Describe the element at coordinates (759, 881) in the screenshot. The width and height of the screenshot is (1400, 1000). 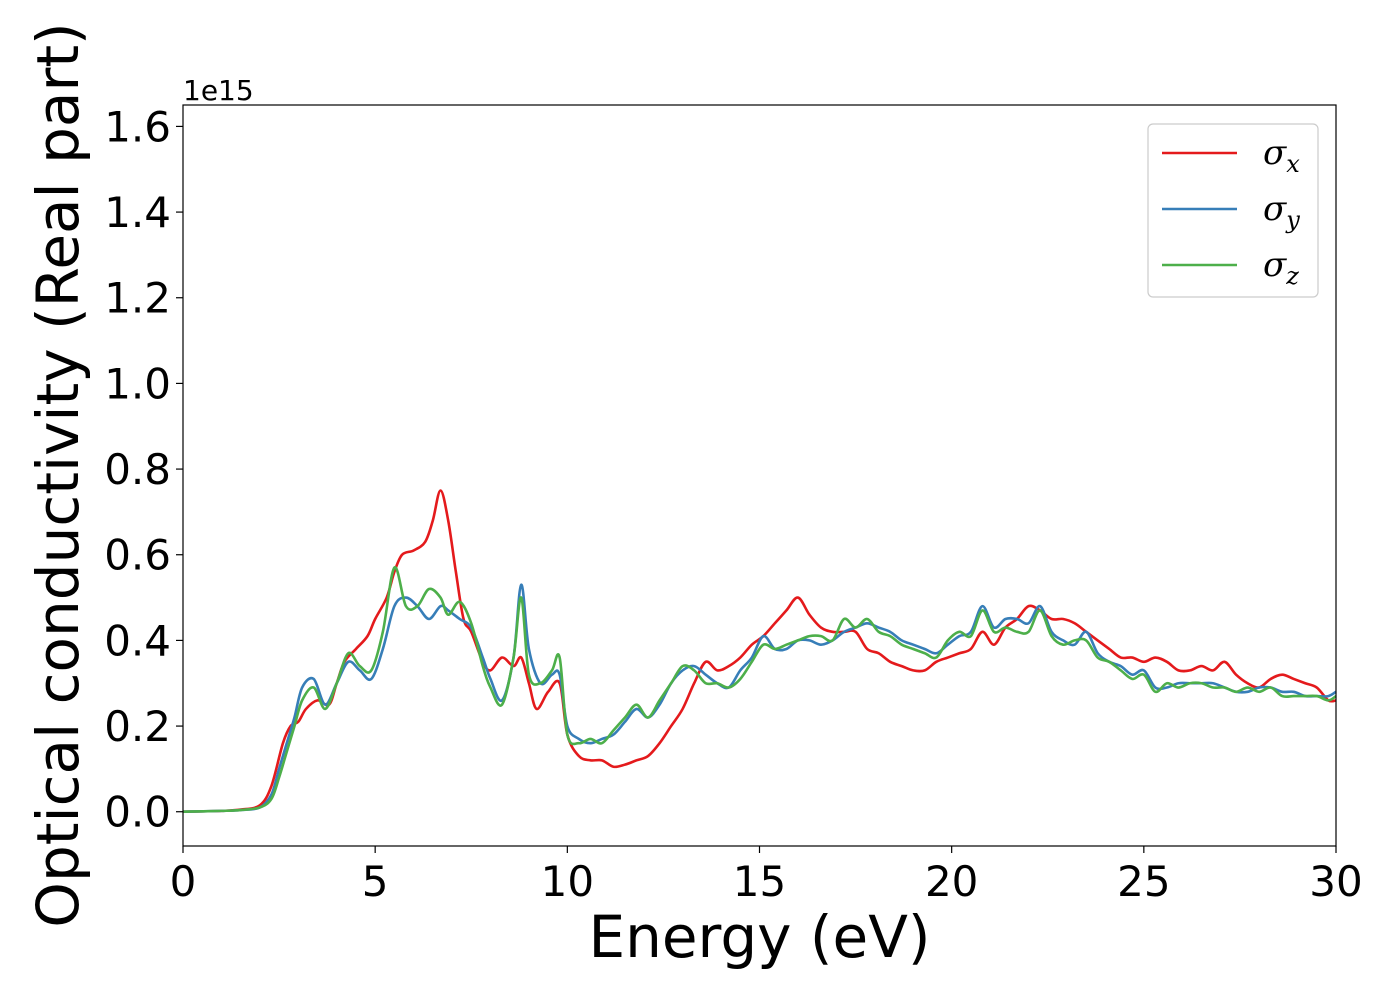
I see `x-tick-label: 15` at that location.